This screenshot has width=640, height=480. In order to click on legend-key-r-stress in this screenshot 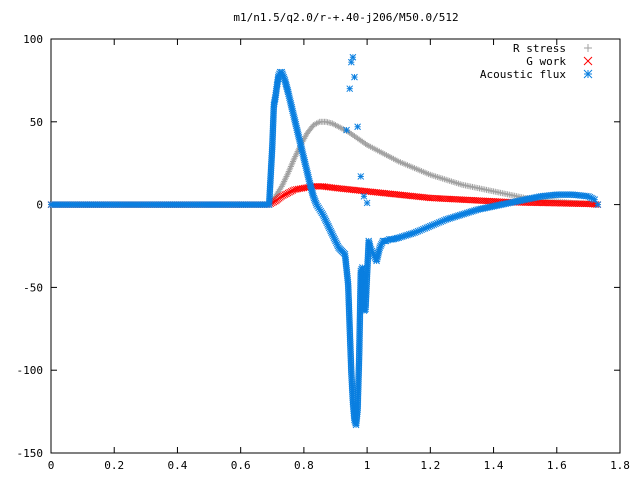, I will do `click(588, 48)`.